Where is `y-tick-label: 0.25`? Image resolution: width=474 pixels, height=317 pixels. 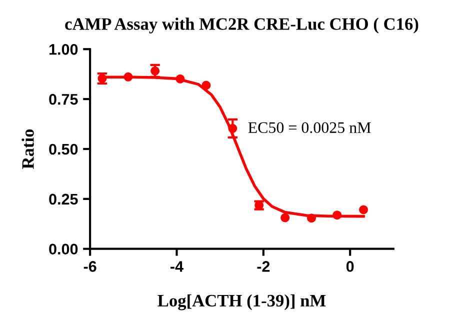 y-tick-label: 0.25 is located at coordinates (63, 199).